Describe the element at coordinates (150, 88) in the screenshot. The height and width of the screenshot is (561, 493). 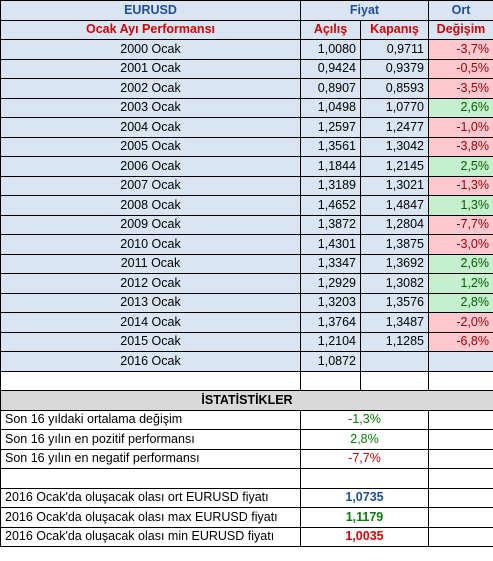
I see `year-label-cell: 2002 Ocak` at that location.